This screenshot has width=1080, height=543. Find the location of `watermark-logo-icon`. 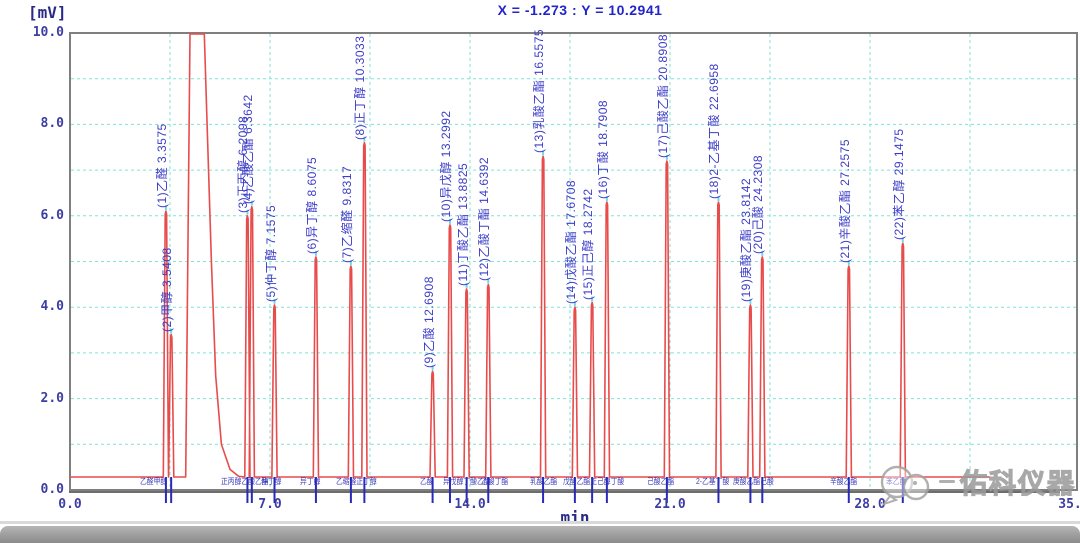

watermark-logo-icon is located at coordinates (905, 485).